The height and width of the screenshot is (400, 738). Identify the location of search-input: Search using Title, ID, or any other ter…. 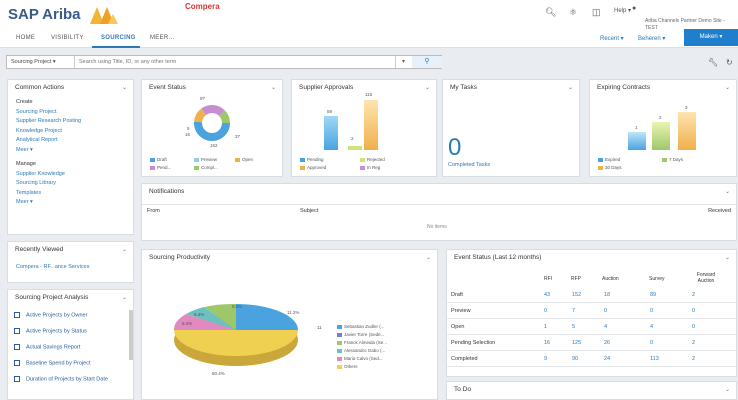
(128, 62).